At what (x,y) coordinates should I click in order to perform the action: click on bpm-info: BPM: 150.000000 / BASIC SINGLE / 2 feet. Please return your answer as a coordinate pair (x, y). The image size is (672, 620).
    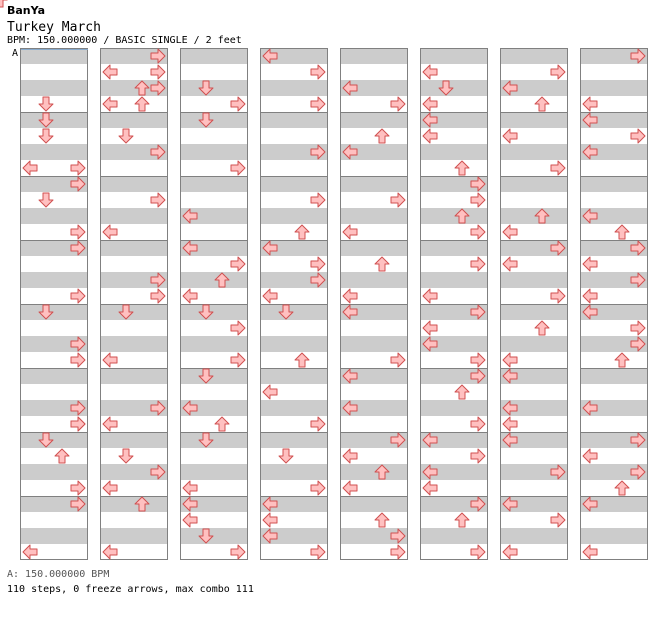
    Looking at the image, I should click on (124, 40).